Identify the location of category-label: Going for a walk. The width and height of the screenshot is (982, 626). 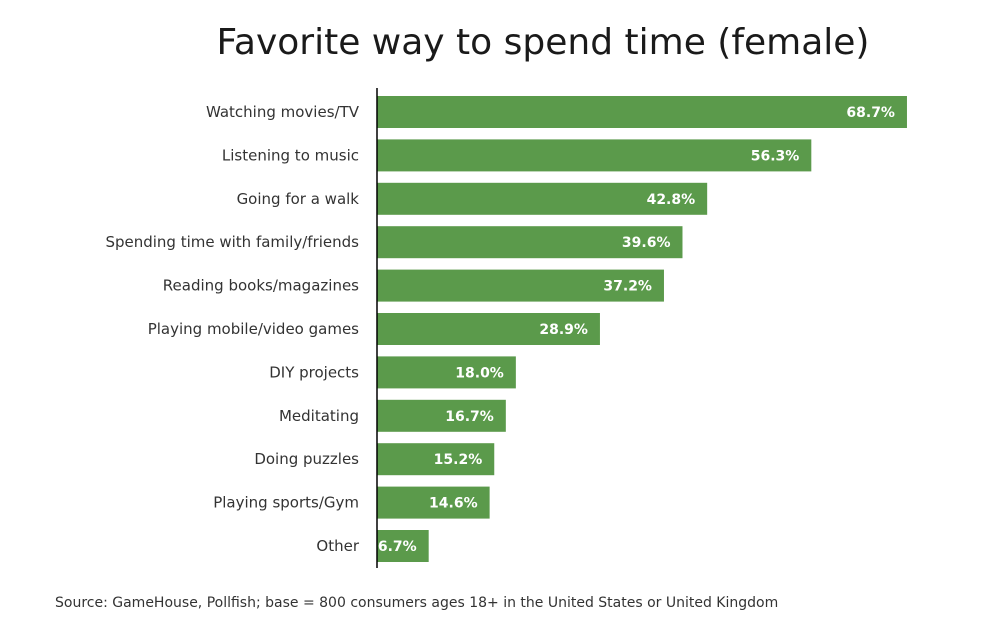
(298, 199).